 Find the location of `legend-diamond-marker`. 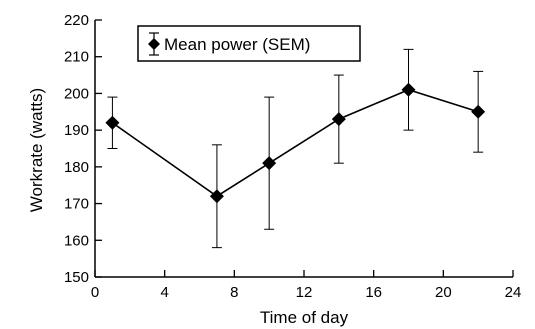

legend-diamond-marker is located at coordinates (154, 44).